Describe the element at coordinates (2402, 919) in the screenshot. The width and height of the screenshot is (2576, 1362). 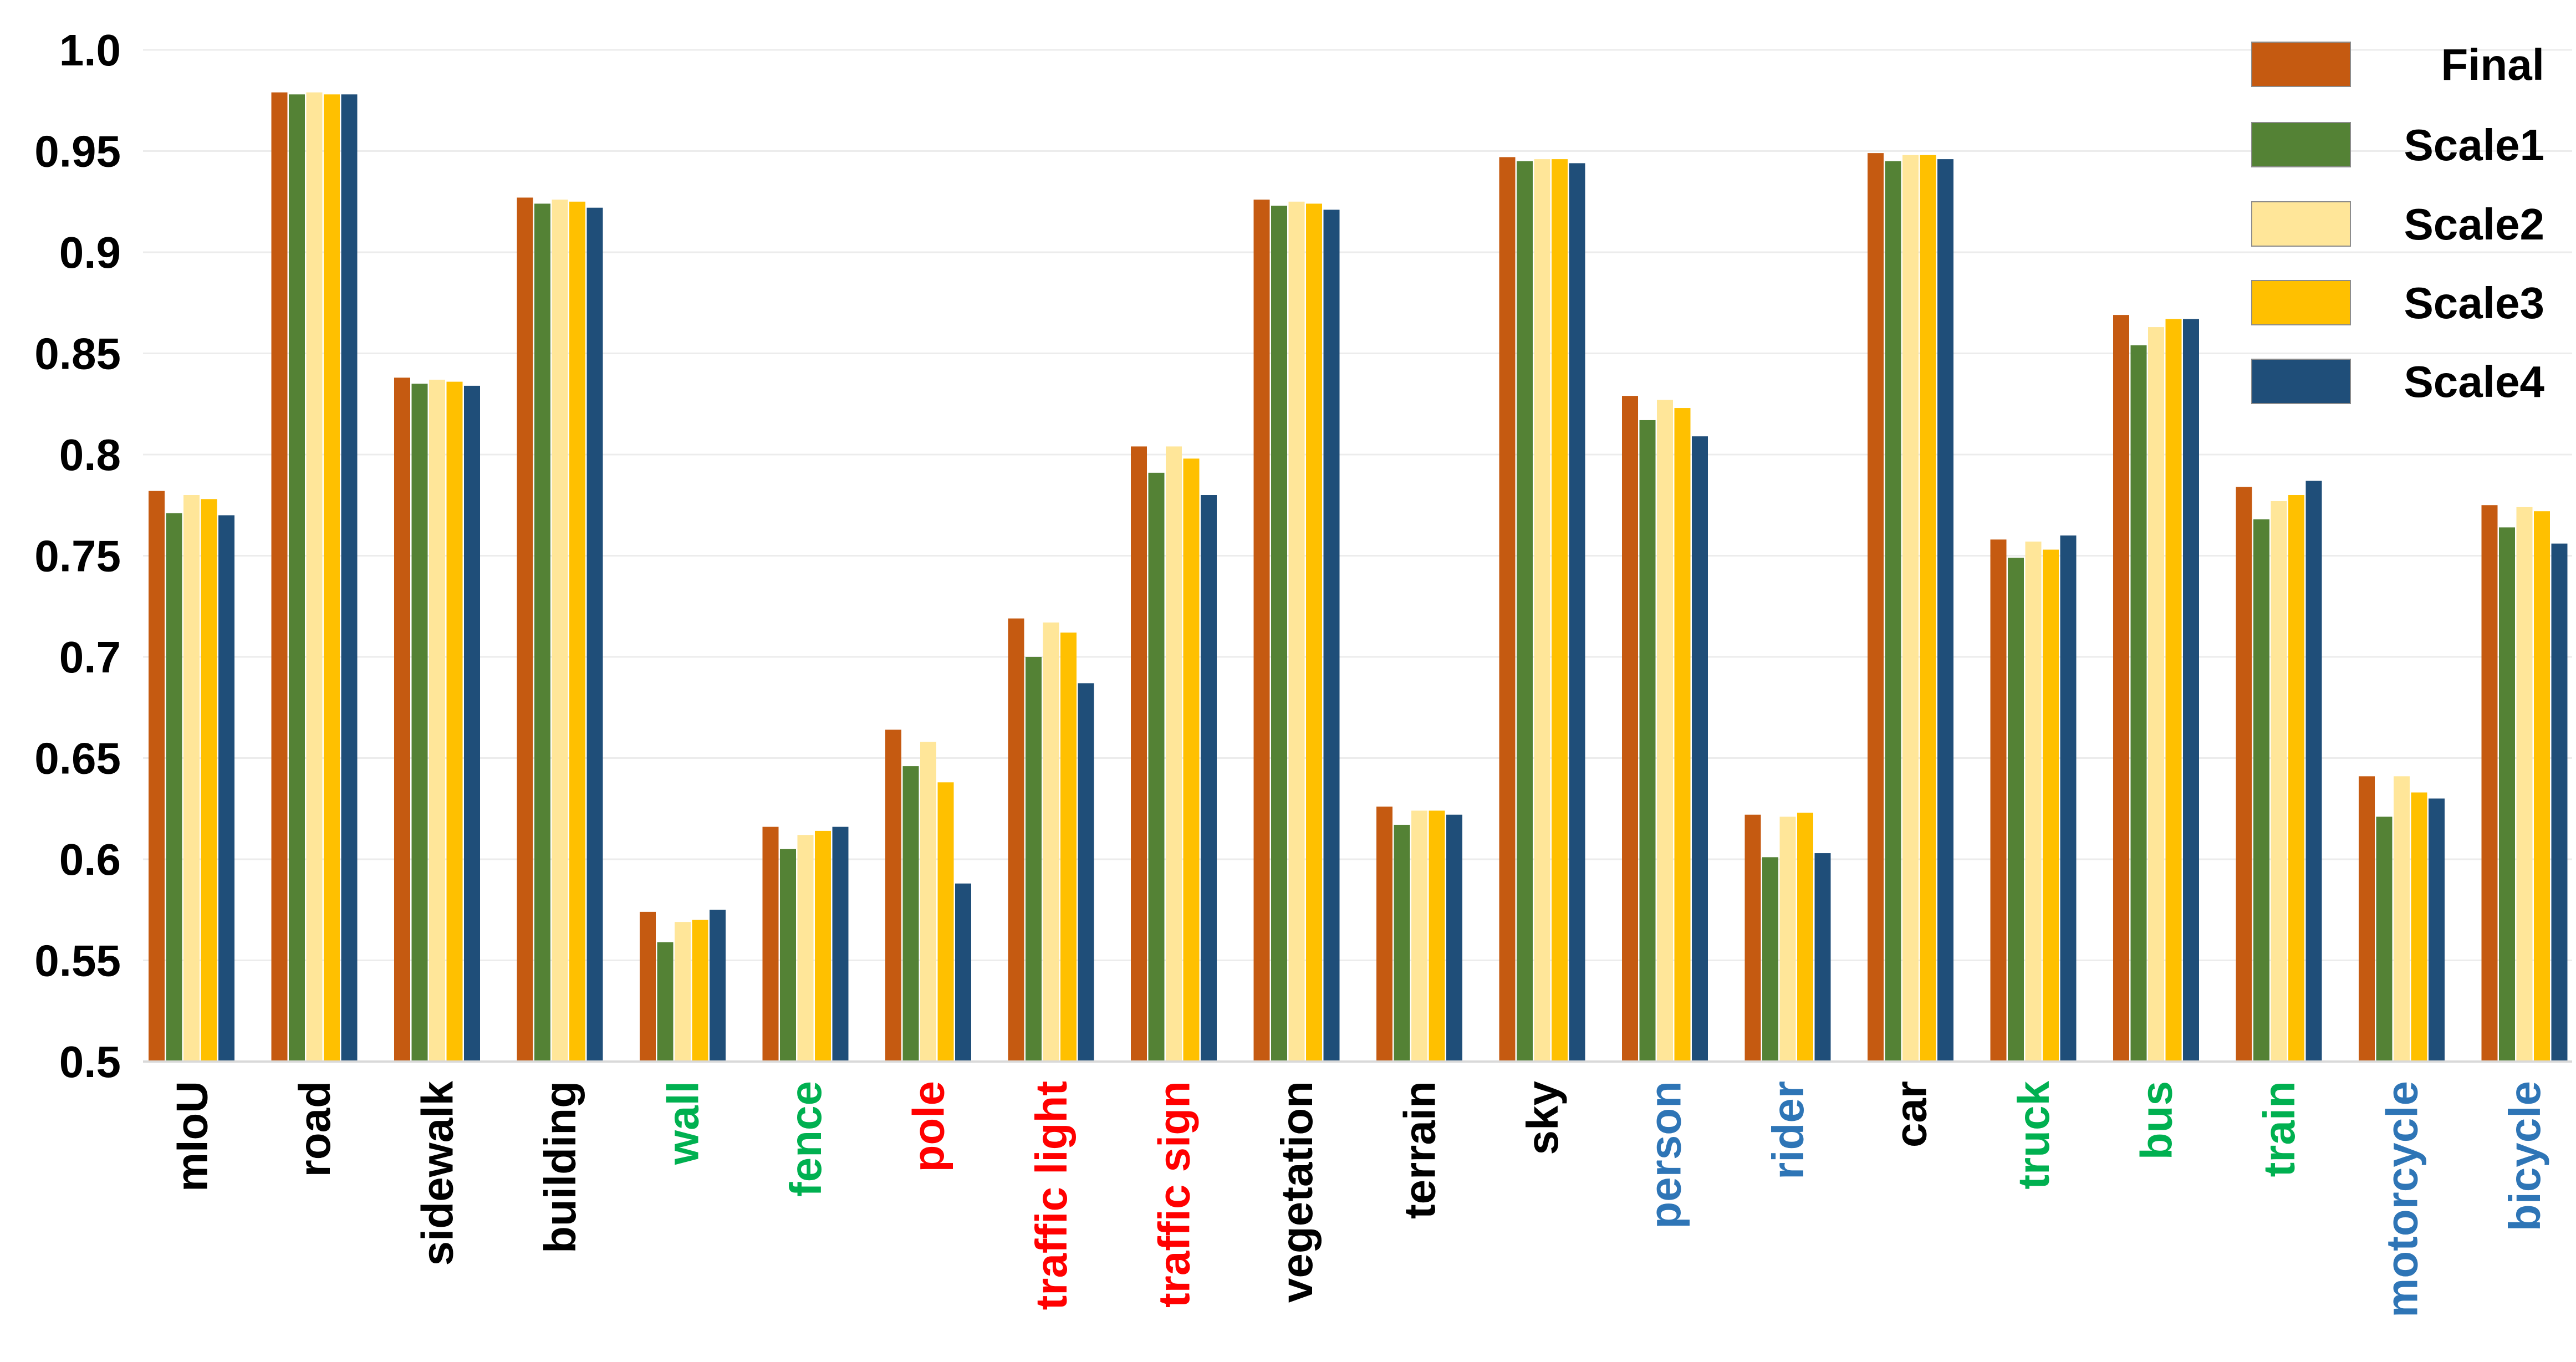
I see `bar-scale2-motorcycle` at that location.